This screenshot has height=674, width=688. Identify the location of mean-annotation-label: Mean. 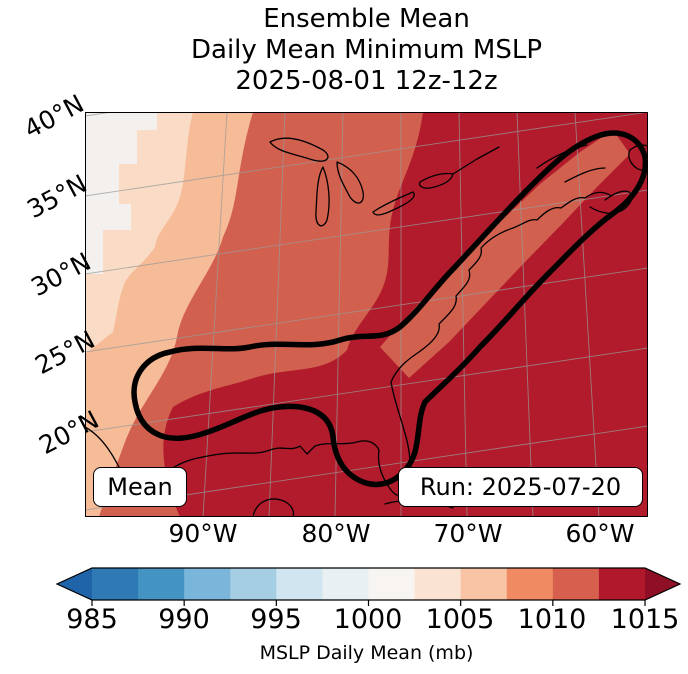
(140, 487).